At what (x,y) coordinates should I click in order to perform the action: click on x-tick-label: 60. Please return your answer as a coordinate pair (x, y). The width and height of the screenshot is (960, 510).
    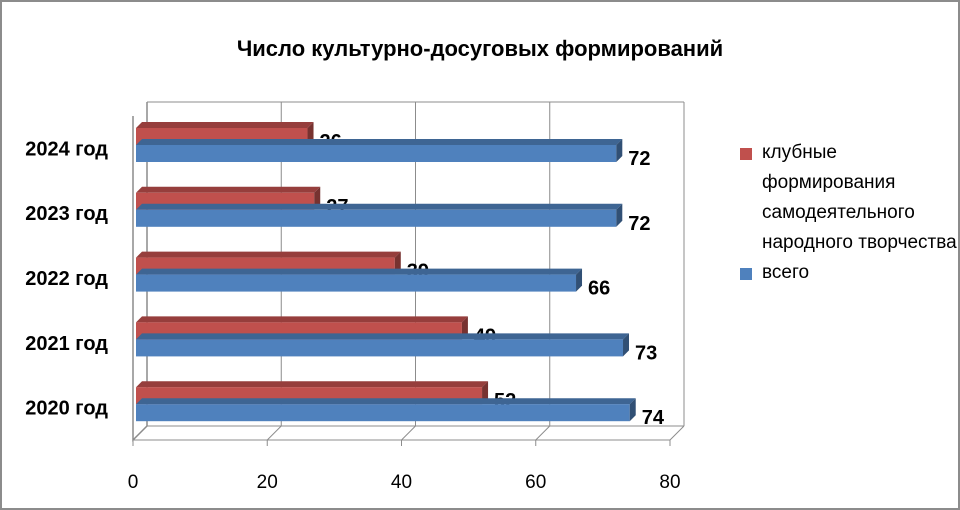
    Looking at the image, I should click on (535, 482).